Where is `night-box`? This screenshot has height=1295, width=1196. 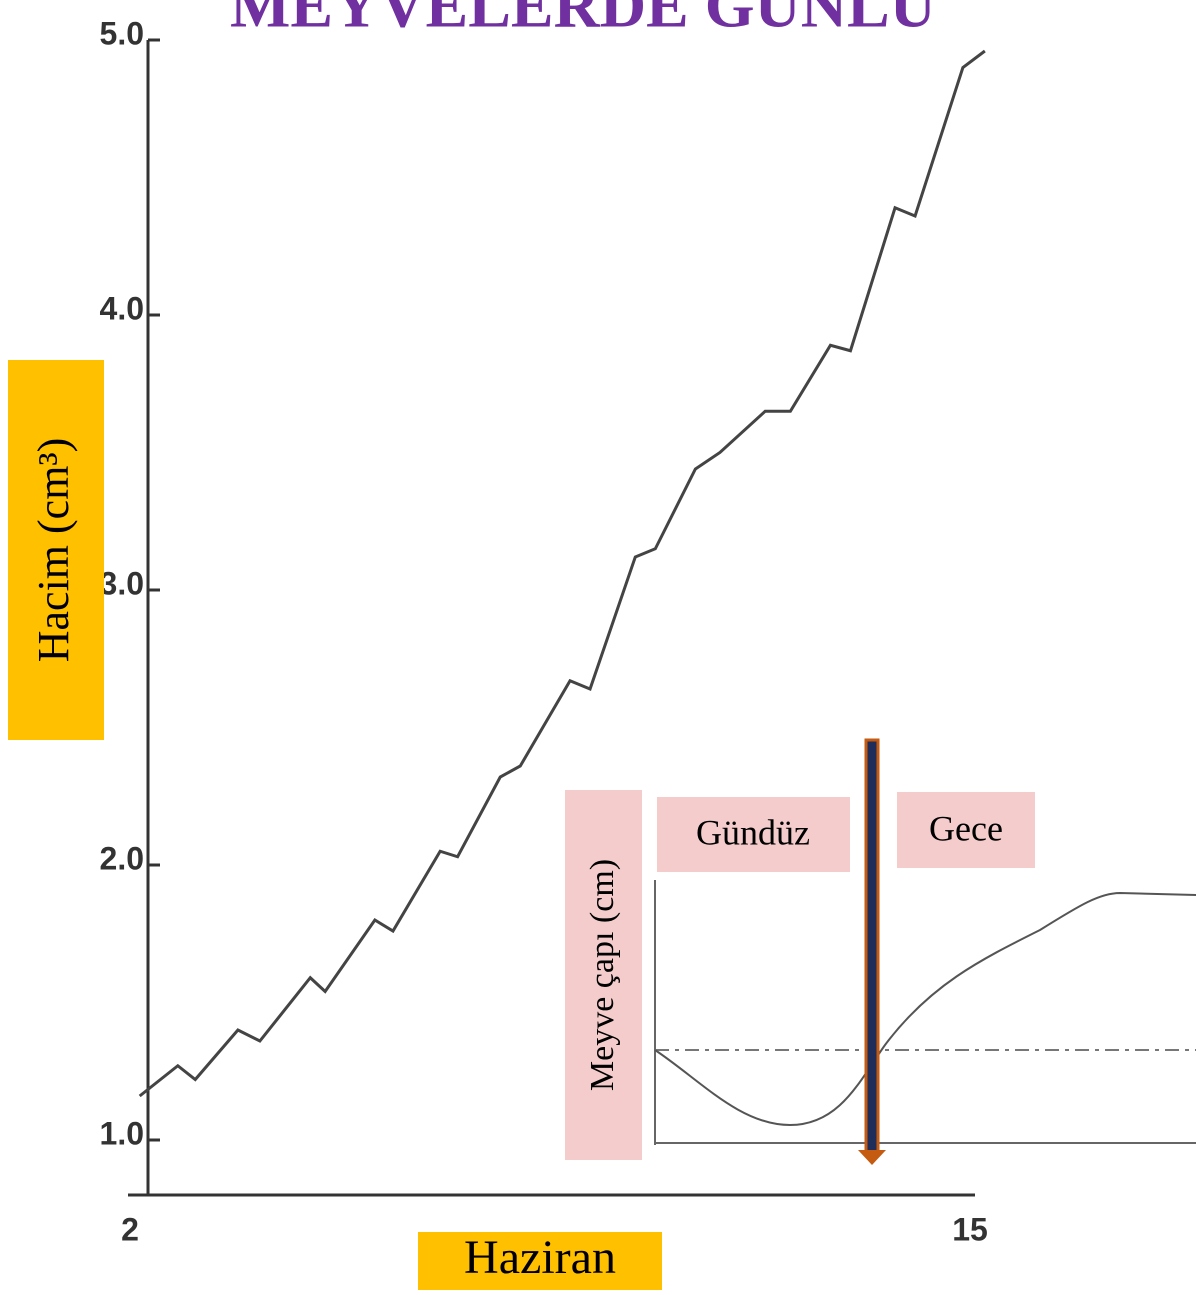
night-box is located at coordinates (966, 830).